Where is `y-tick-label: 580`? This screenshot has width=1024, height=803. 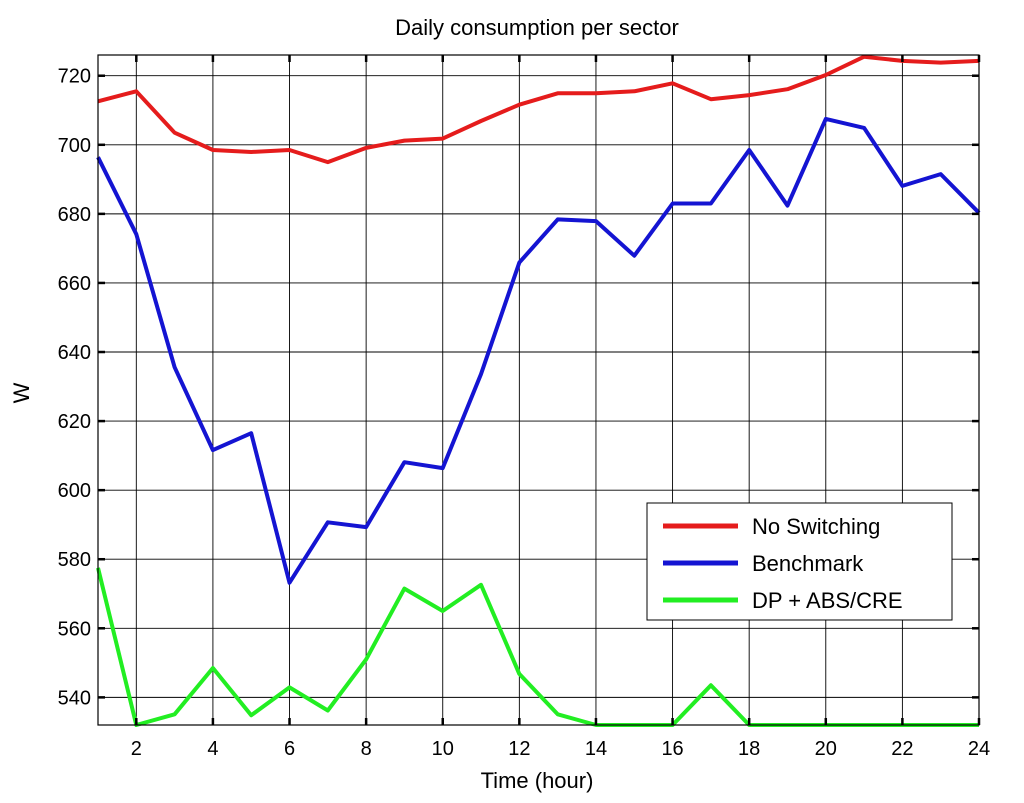 y-tick-label: 580 is located at coordinates (74, 560).